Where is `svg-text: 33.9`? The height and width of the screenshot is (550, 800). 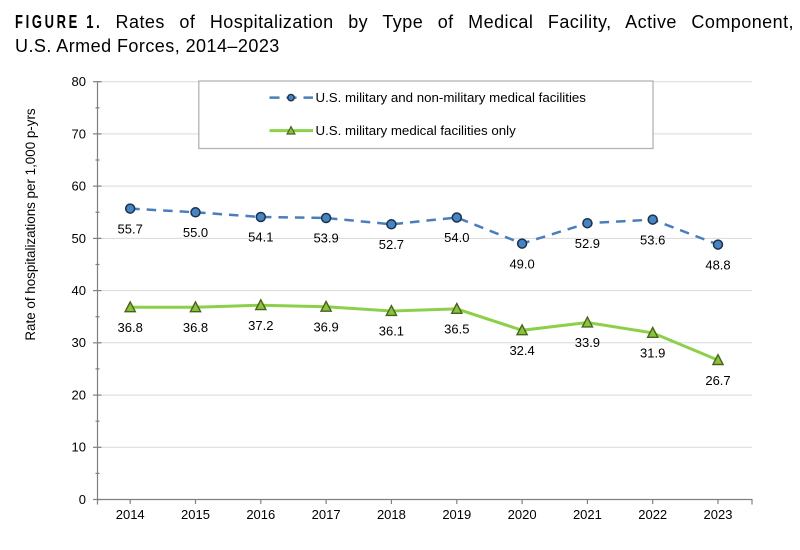
svg-text: 33.9 is located at coordinates (587, 342).